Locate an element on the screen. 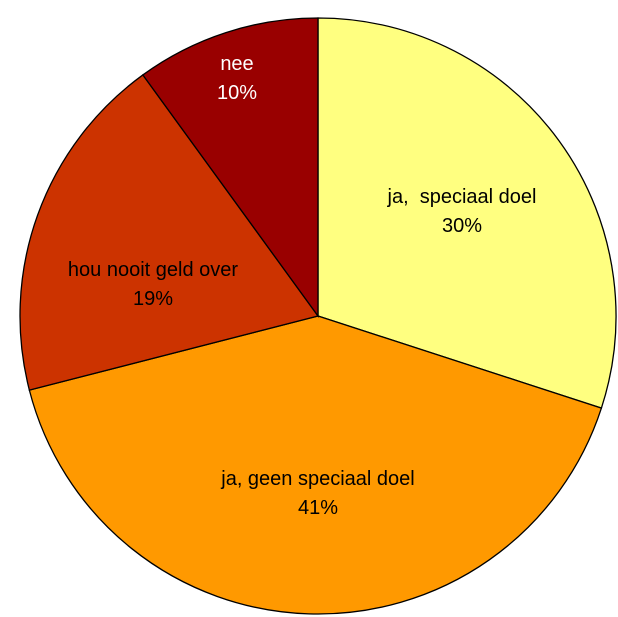  category-label: hou nooit geld over is located at coordinates (153, 270).